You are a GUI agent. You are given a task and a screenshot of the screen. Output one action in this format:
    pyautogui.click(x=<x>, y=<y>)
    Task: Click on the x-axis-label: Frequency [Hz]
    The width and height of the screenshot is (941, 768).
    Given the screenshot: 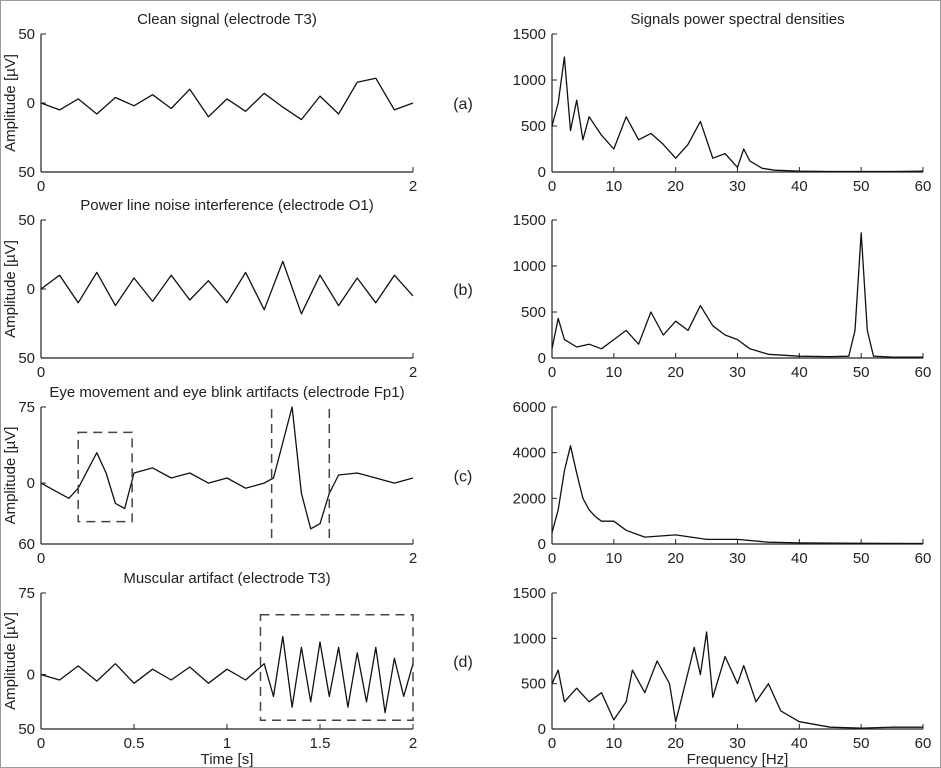 What is the action you would take?
    pyautogui.click(x=738, y=759)
    